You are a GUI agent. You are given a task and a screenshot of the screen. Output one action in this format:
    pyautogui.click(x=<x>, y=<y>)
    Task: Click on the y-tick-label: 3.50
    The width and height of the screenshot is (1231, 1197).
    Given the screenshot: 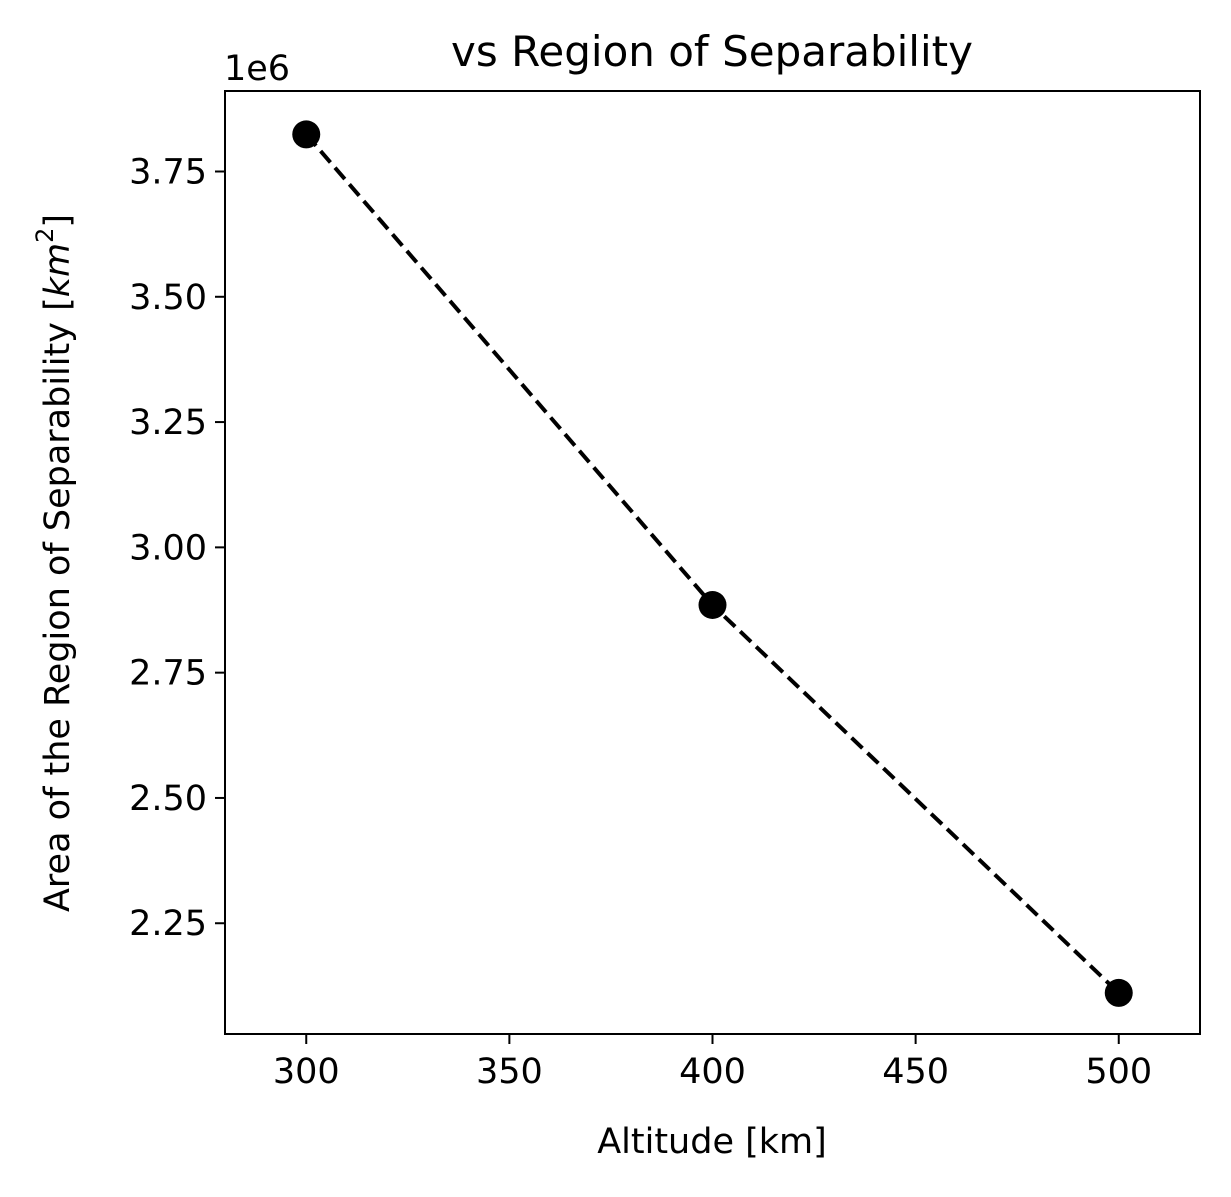 What is the action you would take?
    pyautogui.click(x=168, y=298)
    